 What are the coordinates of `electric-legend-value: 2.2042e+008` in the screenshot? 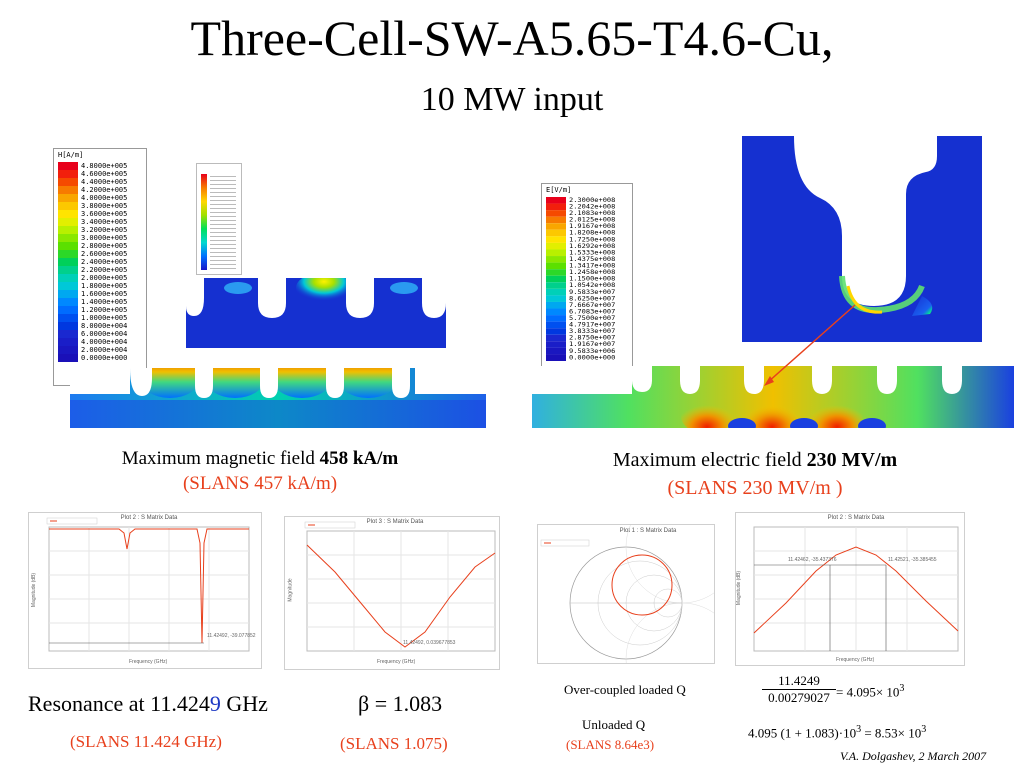 It's located at (592, 207).